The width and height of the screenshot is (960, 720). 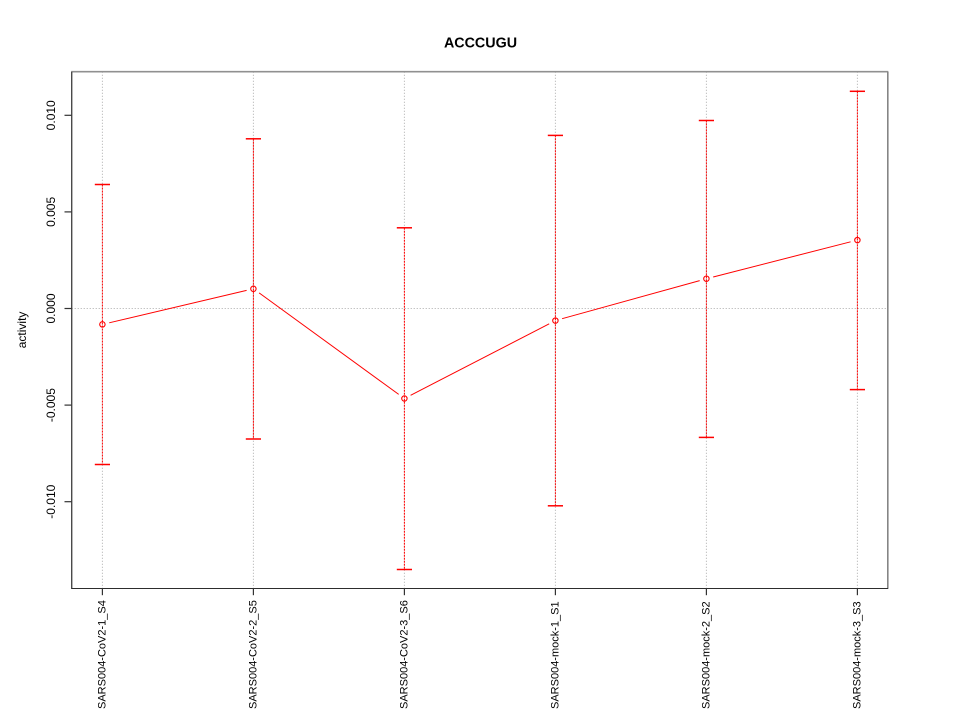 I want to click on svg-text: activity, so click(x=22, y=330).